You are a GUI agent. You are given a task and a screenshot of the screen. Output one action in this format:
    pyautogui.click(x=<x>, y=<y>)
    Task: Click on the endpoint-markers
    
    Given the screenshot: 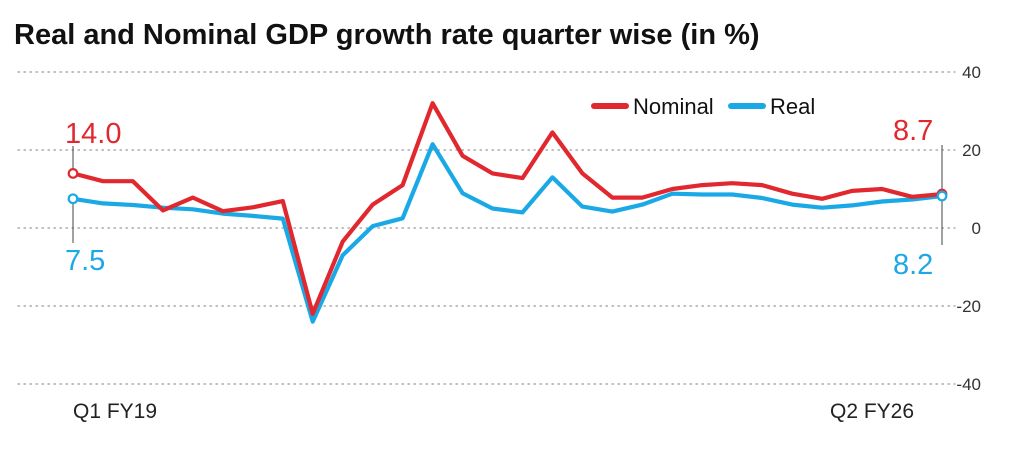 What is the action you would take?
    pyautogui.click(x=507, y=186)
    